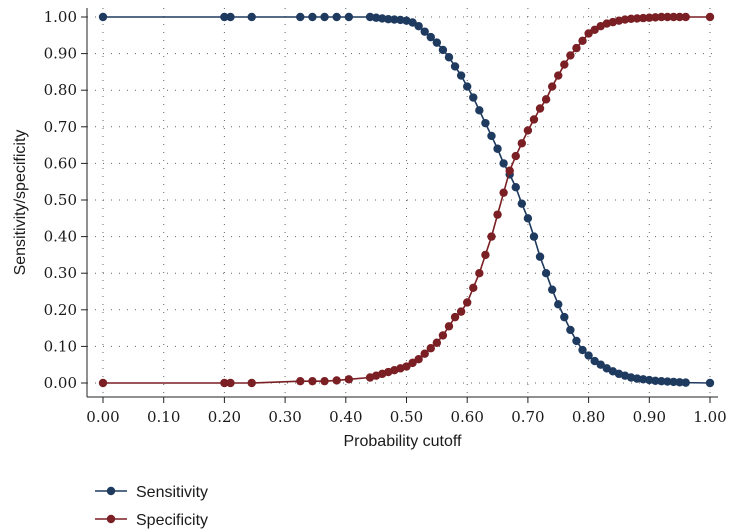 The width and height of the screenshot is (730, 530). What do you see at coordinates (60, 127) in the screenshot?
I see `y-tick-label: 0.70` at bounding box center [60, 127].